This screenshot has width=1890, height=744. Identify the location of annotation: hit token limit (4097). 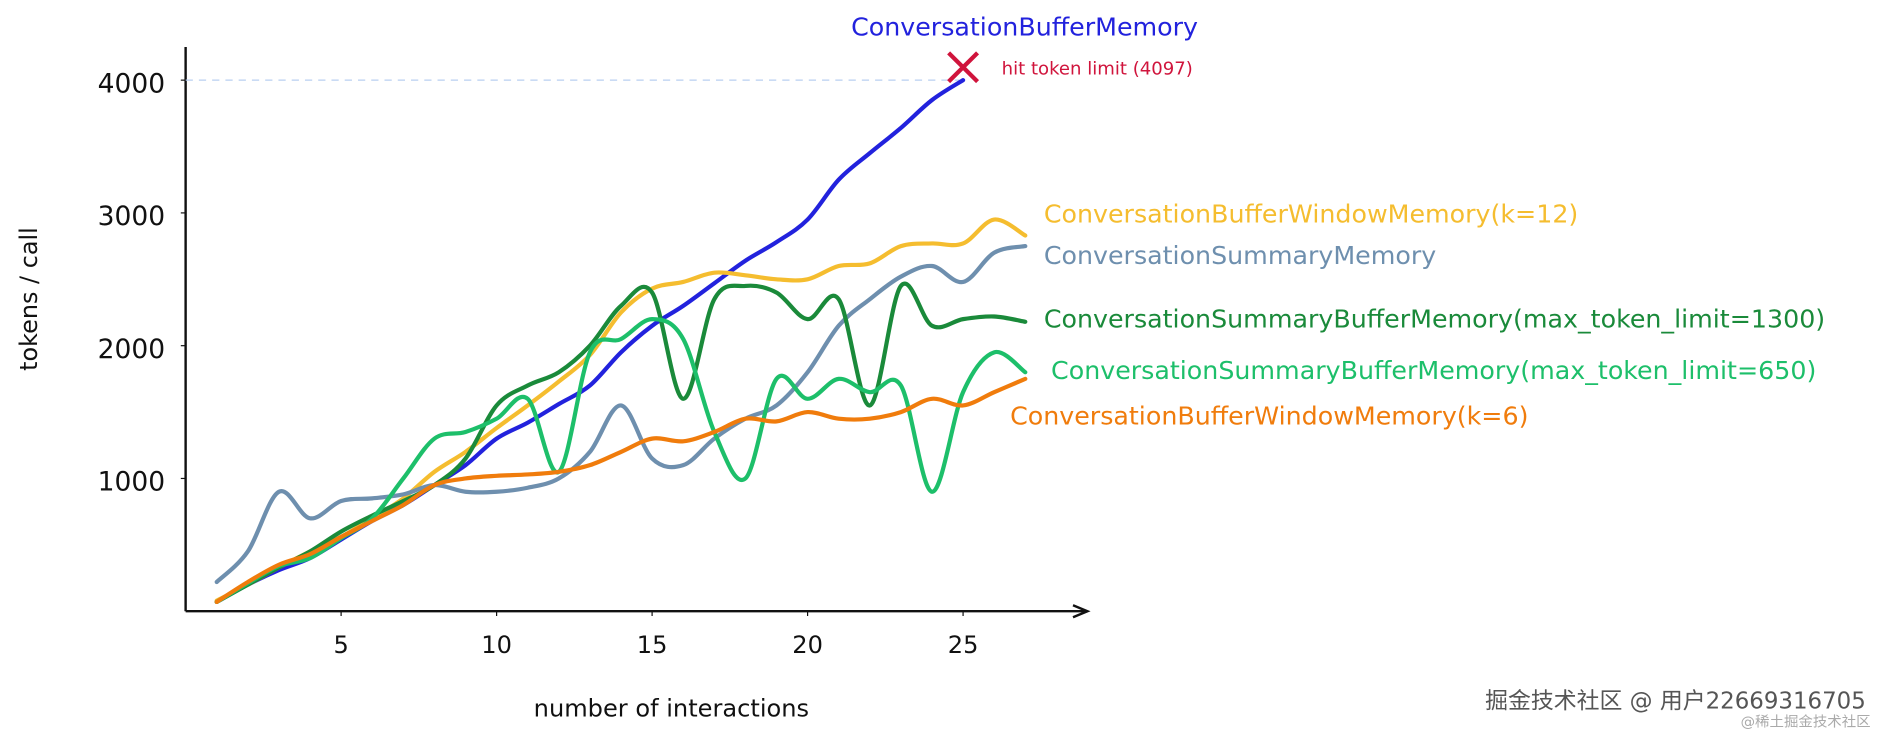
(1097, 69).